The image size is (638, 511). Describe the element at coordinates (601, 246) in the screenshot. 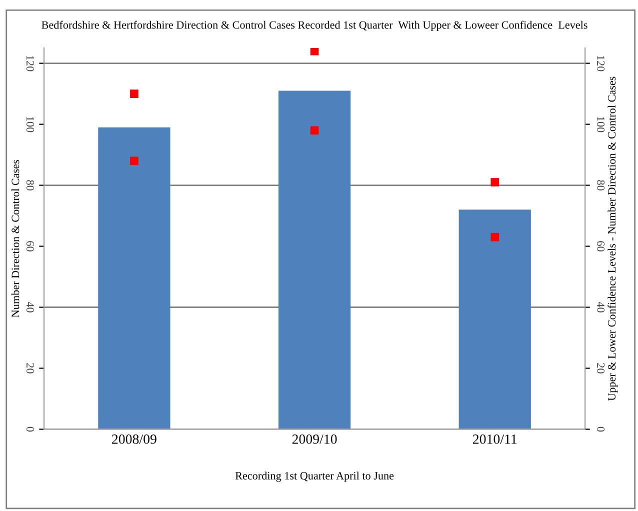

I see `y2-tick-label: 60` at that location.